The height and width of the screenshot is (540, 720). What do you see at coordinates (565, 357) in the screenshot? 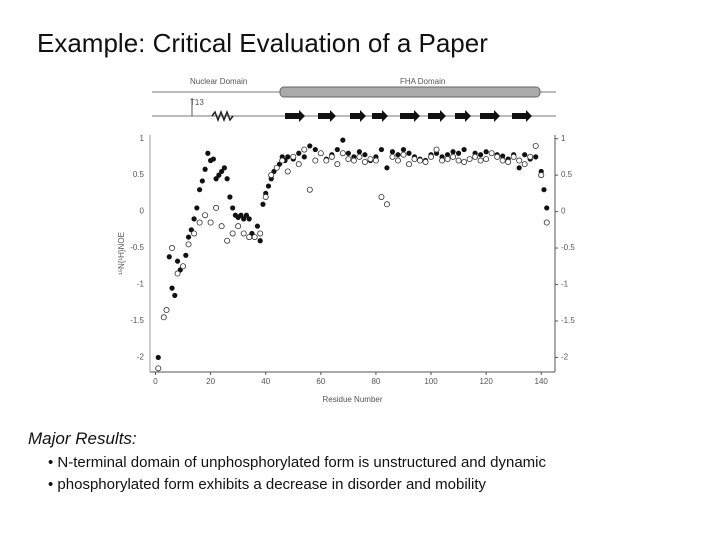
I see `y2-tick-label: -2` at bounding box center [565, 357].